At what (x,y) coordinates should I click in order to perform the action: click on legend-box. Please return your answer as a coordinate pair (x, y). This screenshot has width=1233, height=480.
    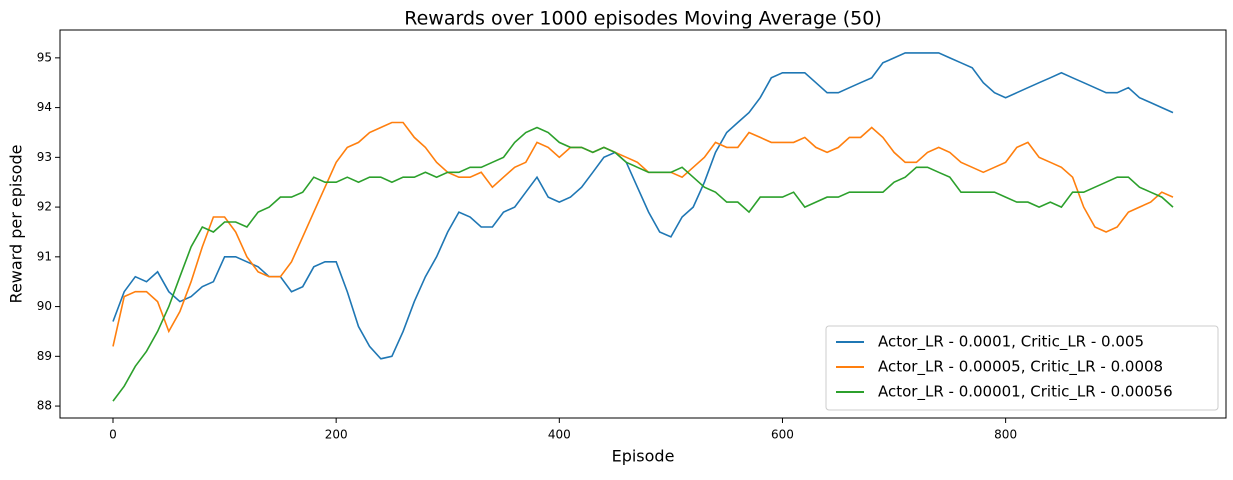
    Looking at the image, I should click on (1022, 368).